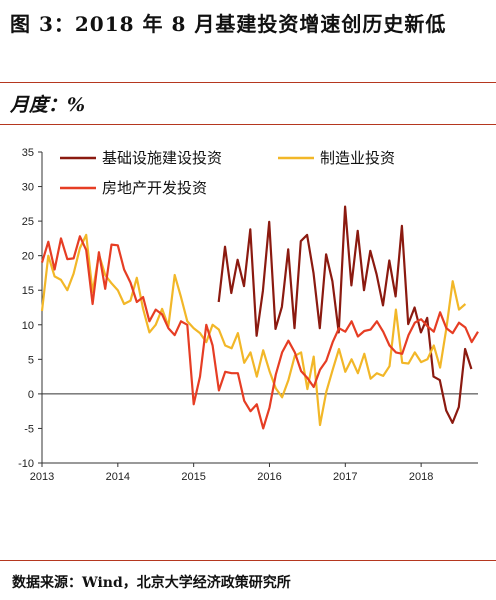 This screenshot has width=496, height=600. Describe the element at coordinates (154, 188) in the screenshot. I see `legend-label: 房地产开发投资` at that location.